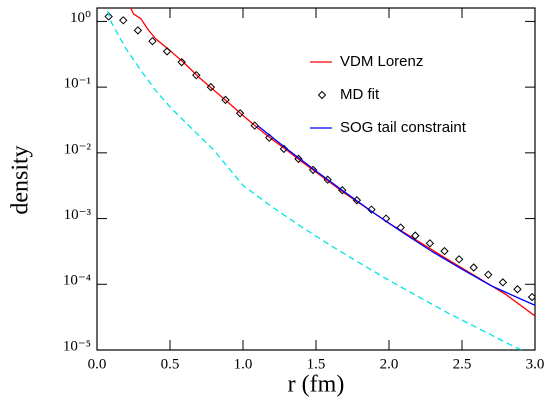 The image size is (550, 409). What do you see at coordinates (389, 364) in the screenshot?
I see `x-tick-label: 2.0` at bounding box center [389, 364].